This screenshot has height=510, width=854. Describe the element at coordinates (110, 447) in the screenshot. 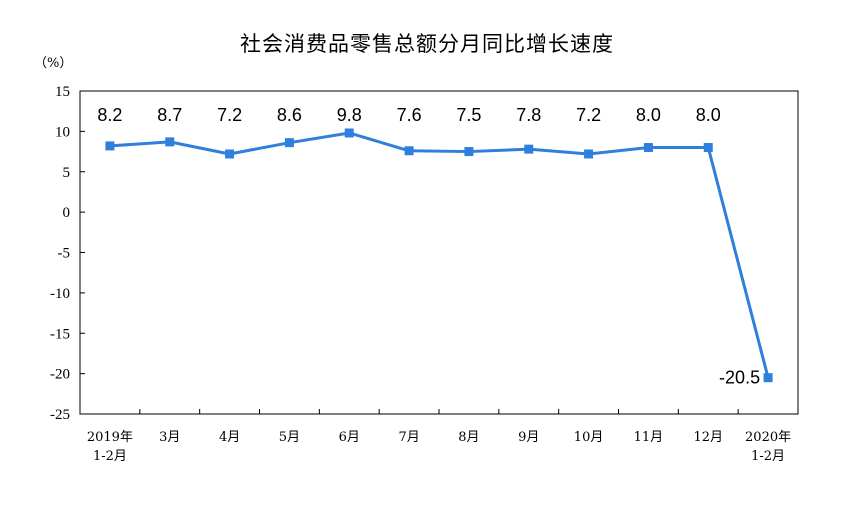

I see `x-tick-label: 2019年 1-2月` at that location.